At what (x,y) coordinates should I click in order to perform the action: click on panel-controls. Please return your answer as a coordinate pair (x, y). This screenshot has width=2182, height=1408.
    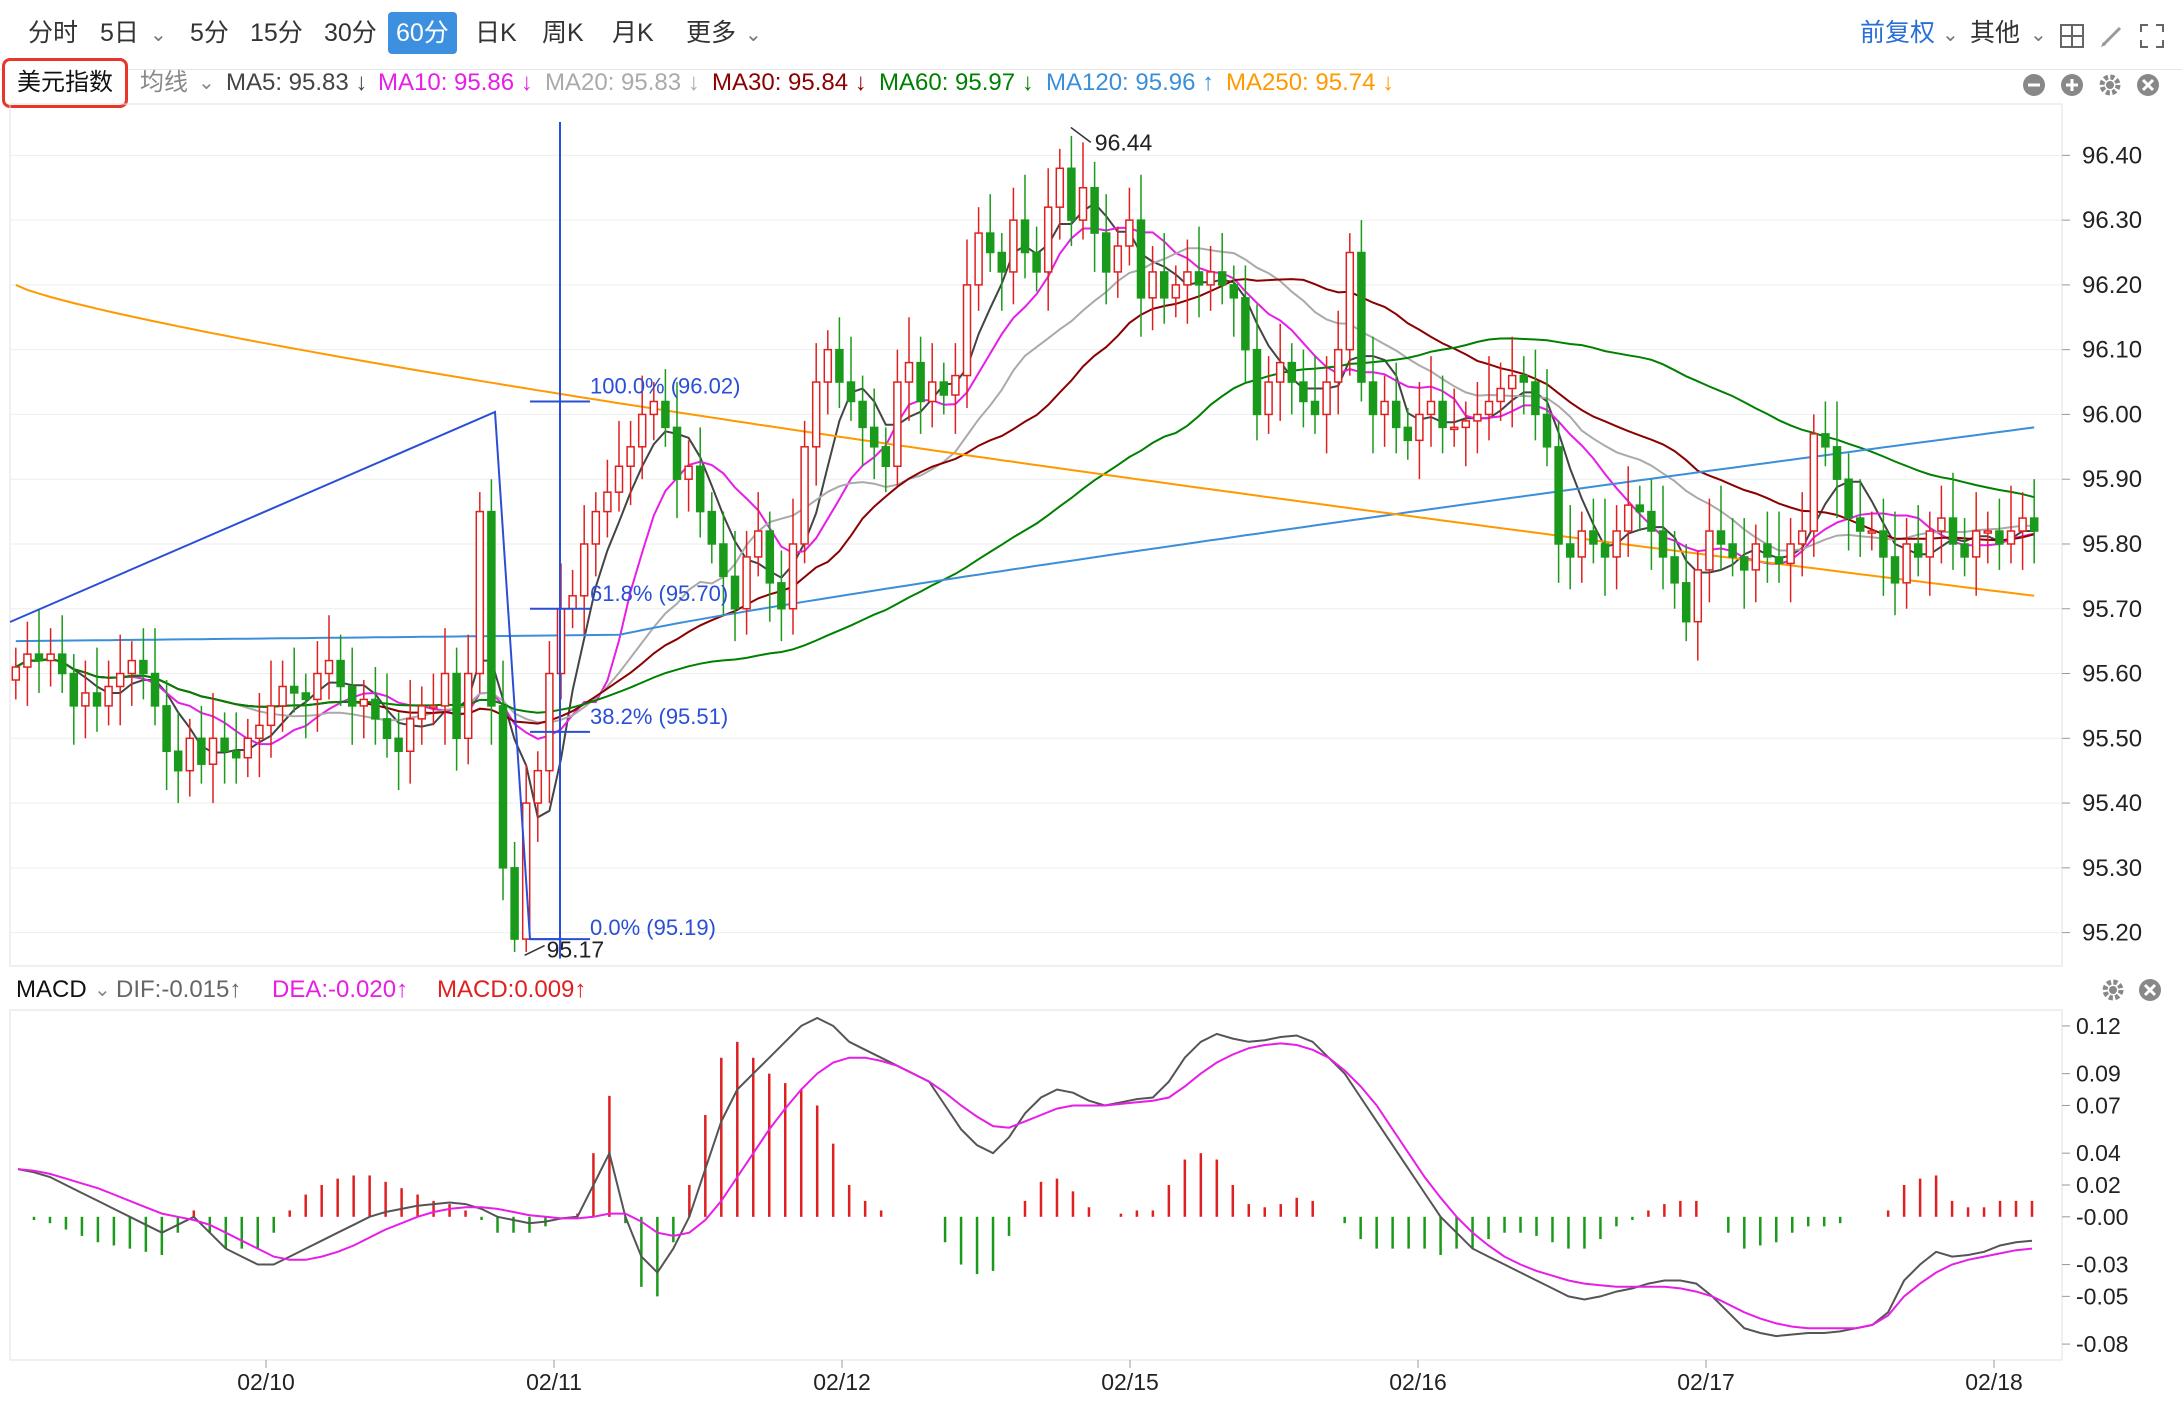
    Looking at the image, I should click on (2091, 85).